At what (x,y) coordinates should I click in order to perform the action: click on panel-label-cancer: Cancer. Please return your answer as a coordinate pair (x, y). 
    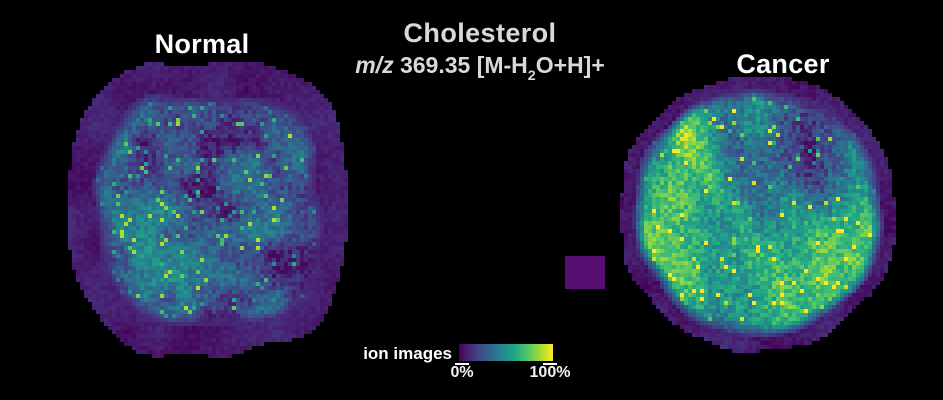
    Looking at the image, I should click on (783, 64).